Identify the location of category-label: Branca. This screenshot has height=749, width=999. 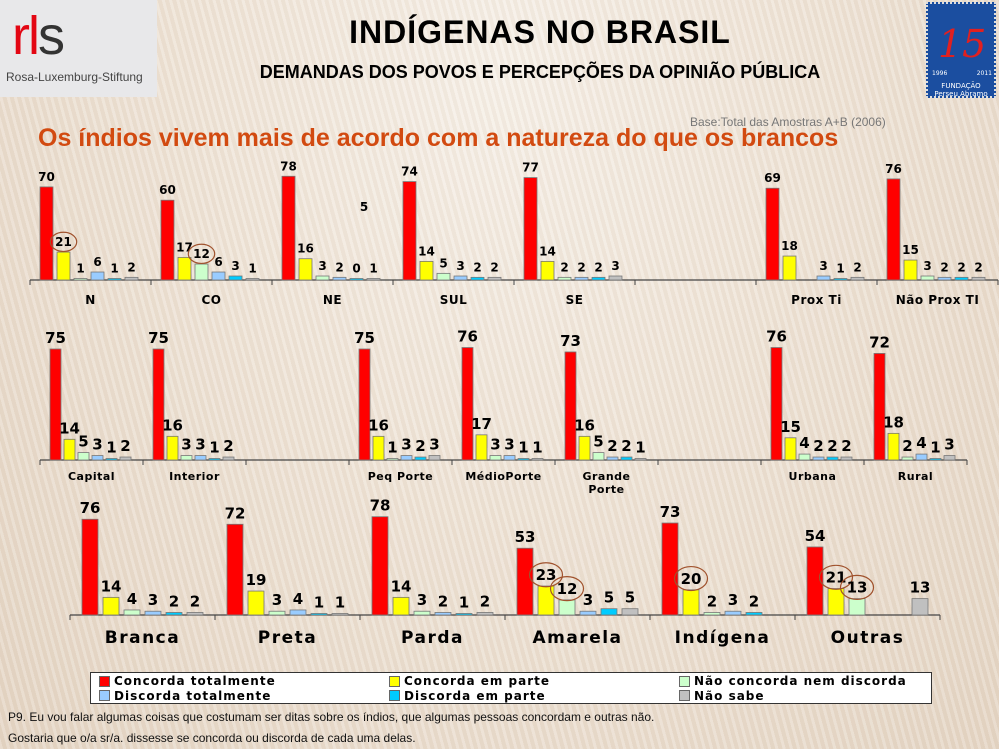
(142, 638).